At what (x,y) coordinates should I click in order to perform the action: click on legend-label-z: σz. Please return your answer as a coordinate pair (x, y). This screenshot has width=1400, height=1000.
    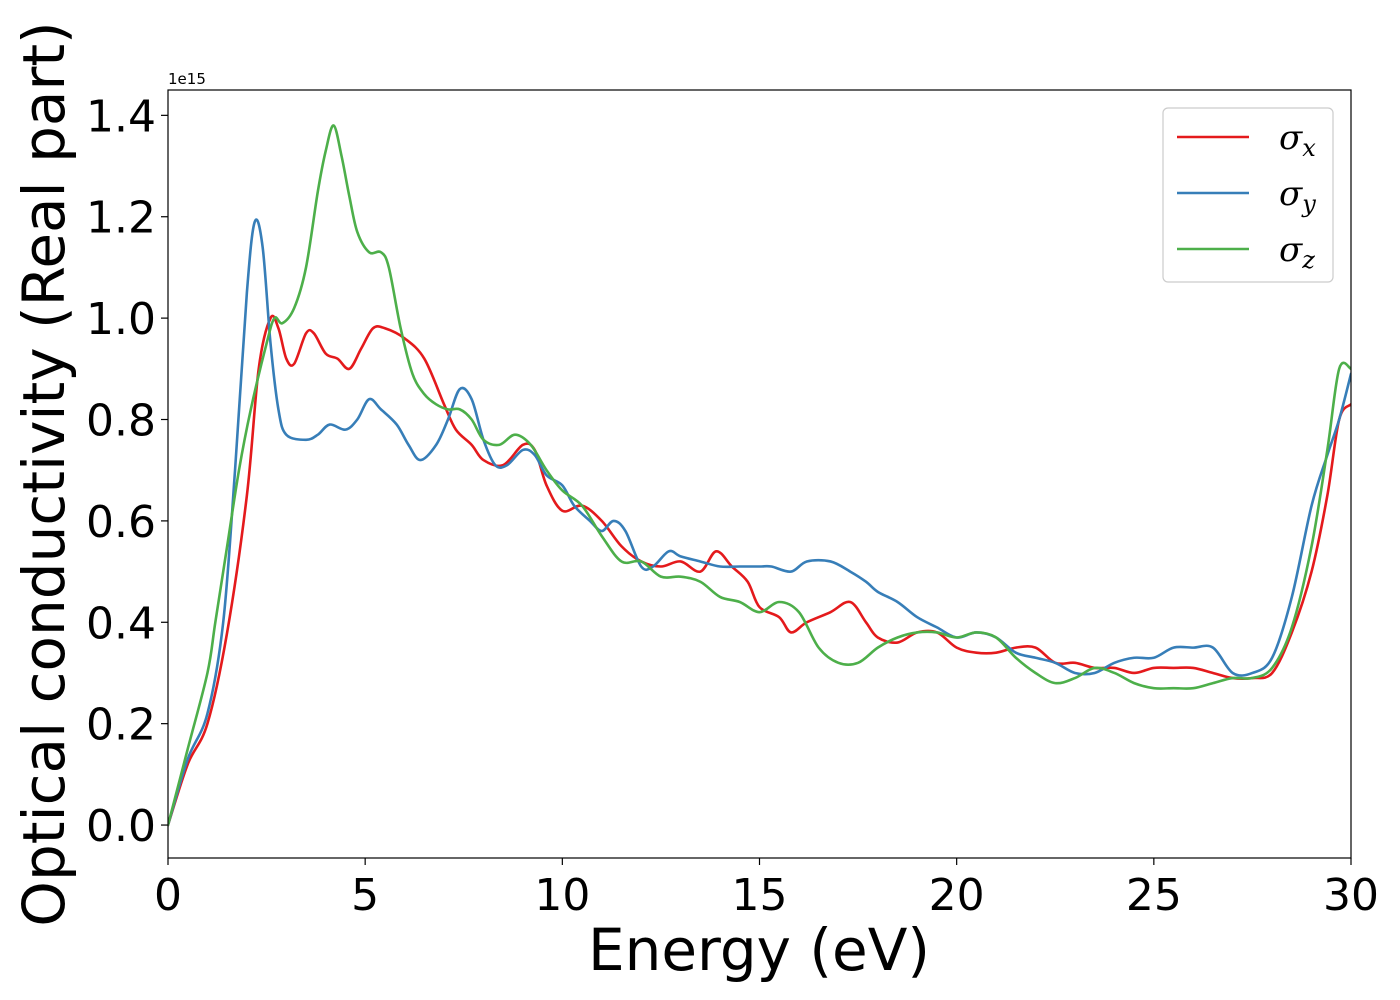
    Looking at the image, I should click on (1297, 252).